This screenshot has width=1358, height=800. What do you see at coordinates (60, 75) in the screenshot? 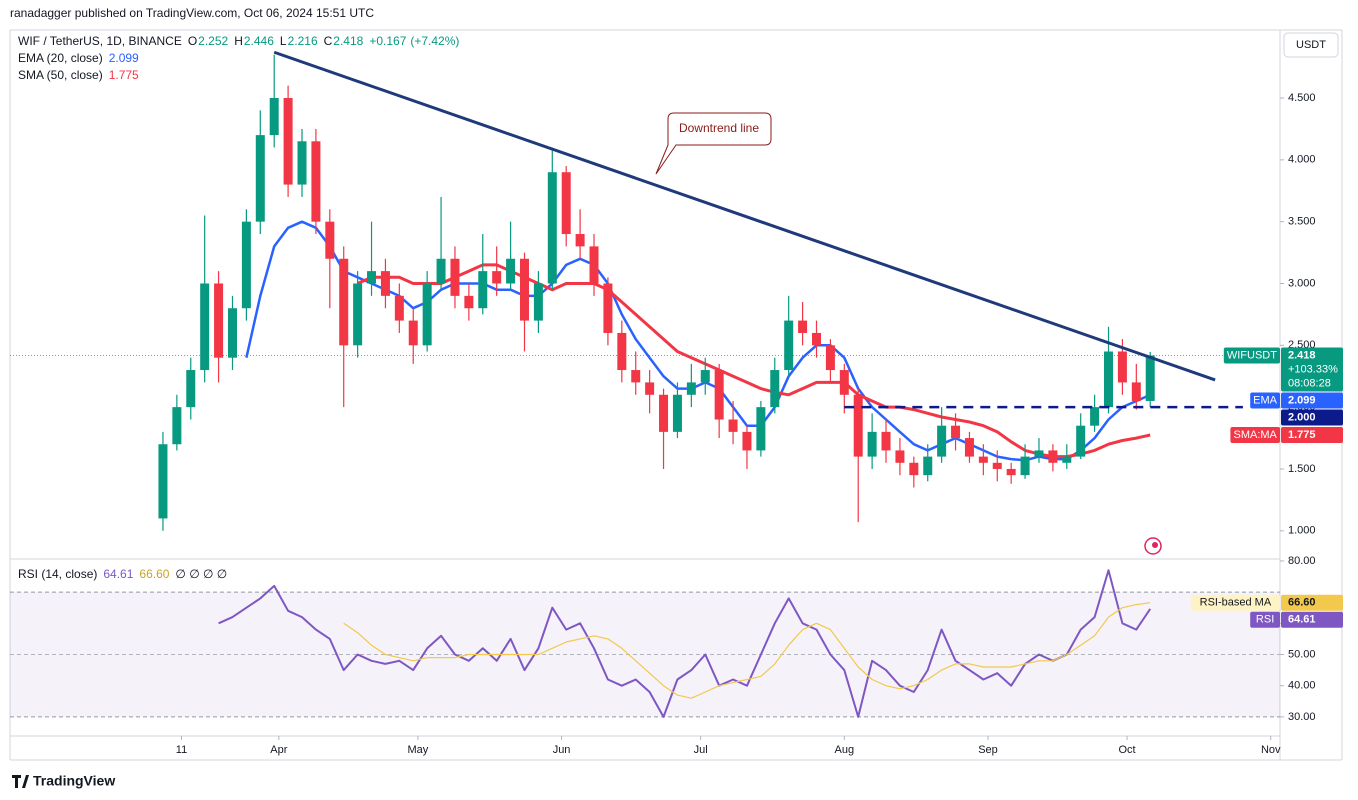
I see `legend-item: SMA (50, close)` at bounding box center [60, 75].